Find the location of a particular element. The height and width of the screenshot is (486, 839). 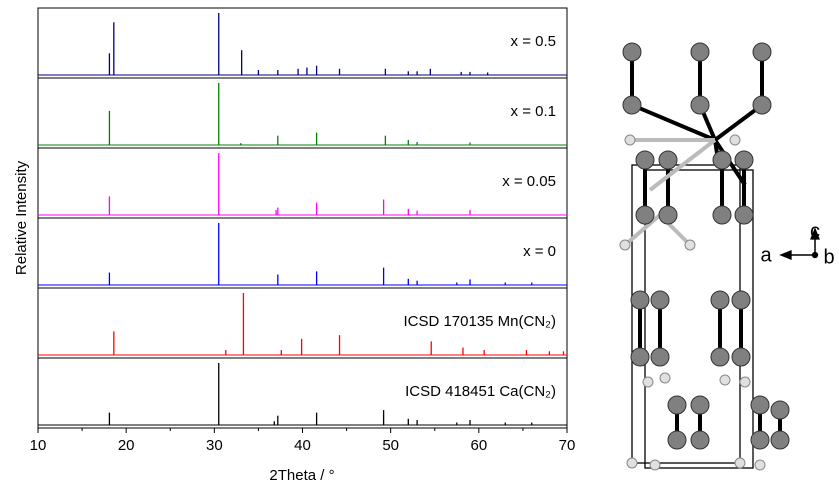

x-axis-label: 2Theta / ° is located at coordinates (301, 475).